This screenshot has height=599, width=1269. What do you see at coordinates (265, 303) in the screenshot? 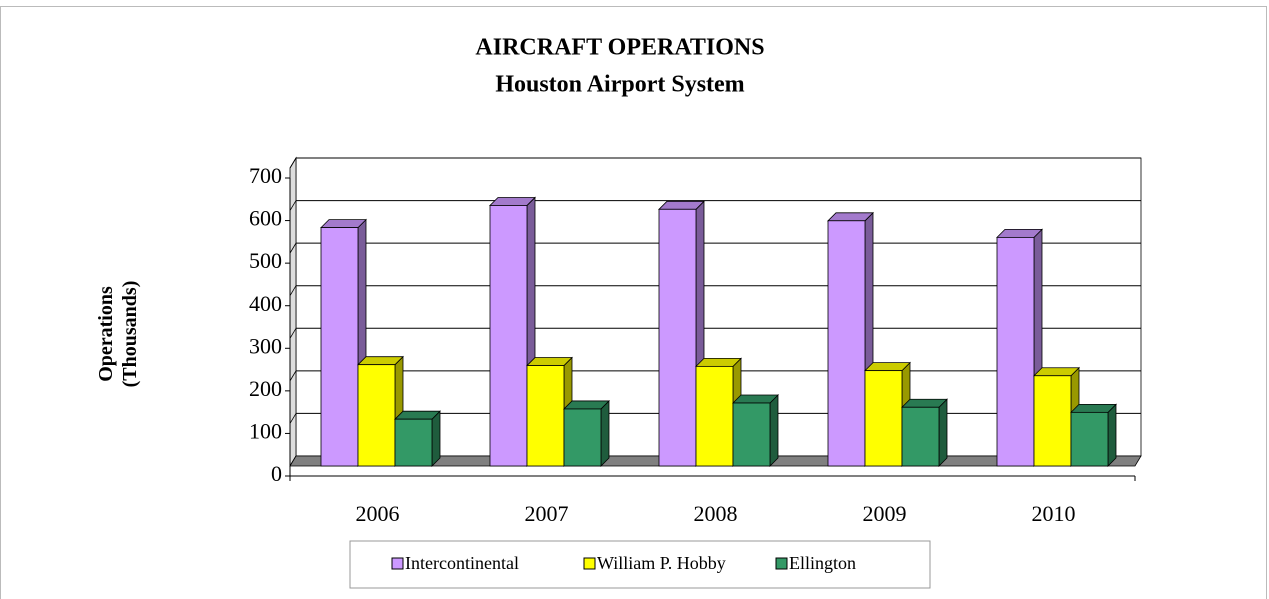
I see `y-tick-label: 400` at bounding box center [265, 303].